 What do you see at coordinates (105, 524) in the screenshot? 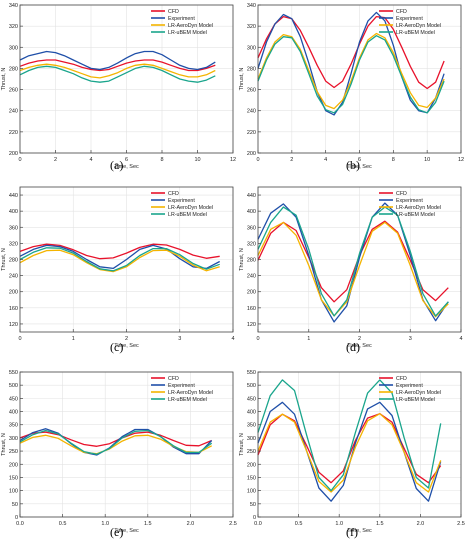
I see `x-tick-label: 1.0` at bounding box center [105, 524].